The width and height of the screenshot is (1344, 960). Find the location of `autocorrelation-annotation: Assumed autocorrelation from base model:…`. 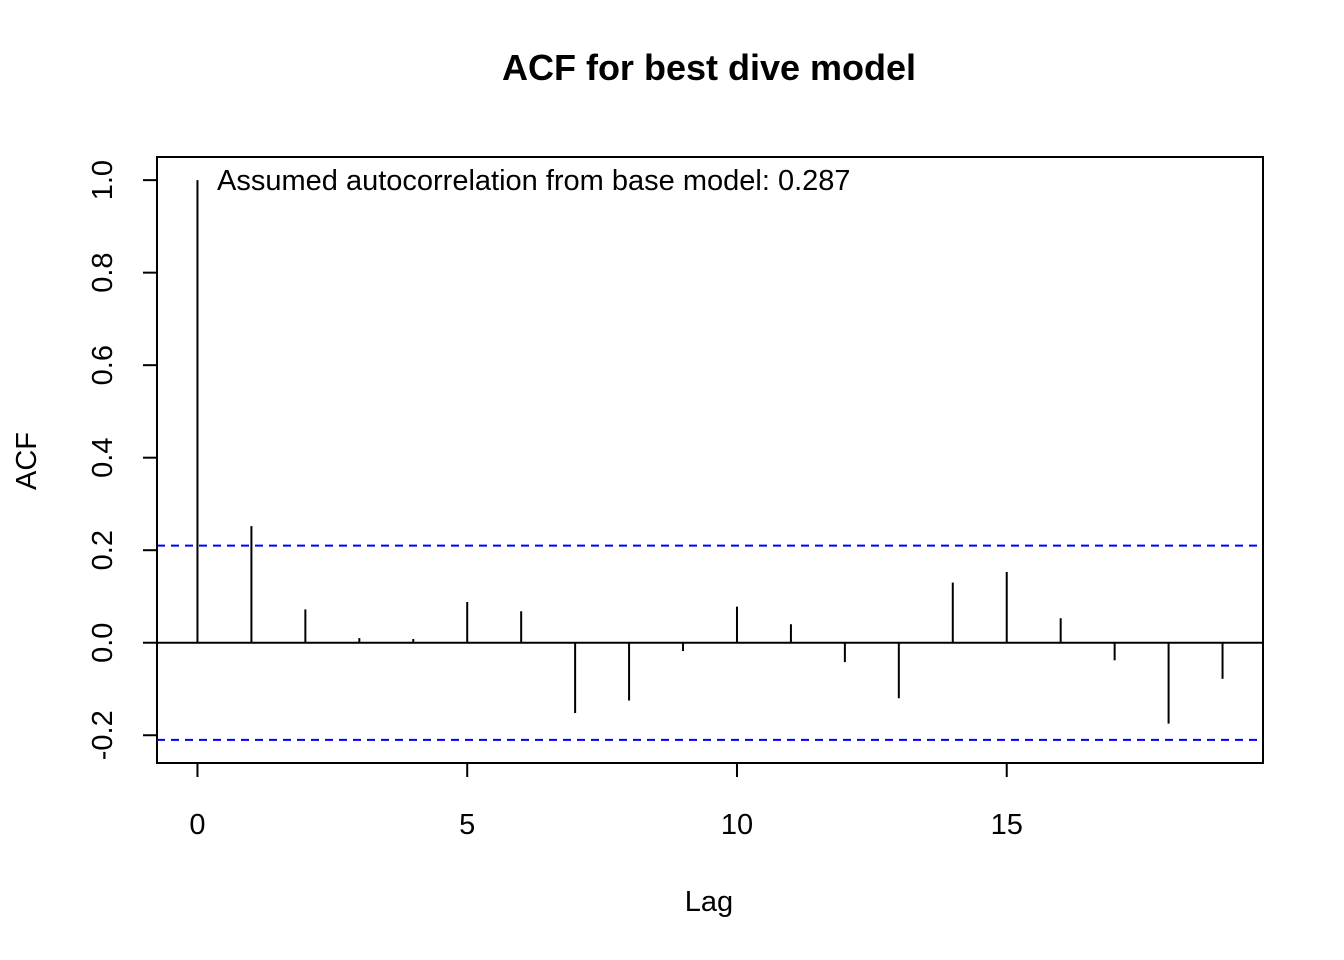

autocorrelation-annotation: Assumed autocorrelation from base model:… is located at coordinates (534, 181).